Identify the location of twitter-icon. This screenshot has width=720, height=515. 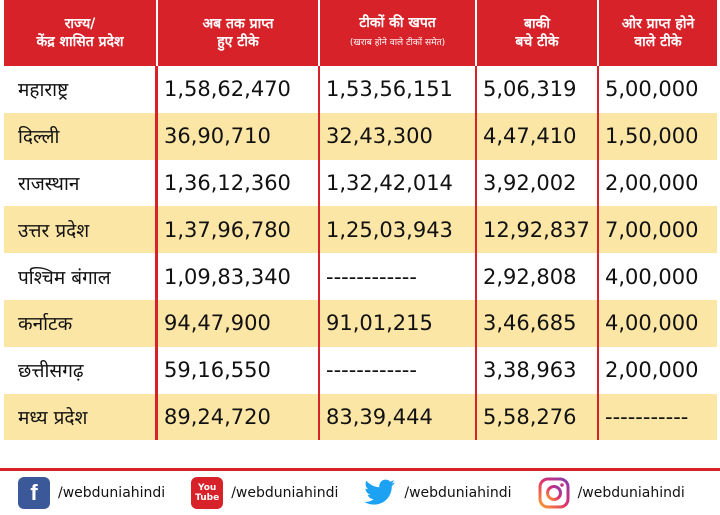
(380, 493).